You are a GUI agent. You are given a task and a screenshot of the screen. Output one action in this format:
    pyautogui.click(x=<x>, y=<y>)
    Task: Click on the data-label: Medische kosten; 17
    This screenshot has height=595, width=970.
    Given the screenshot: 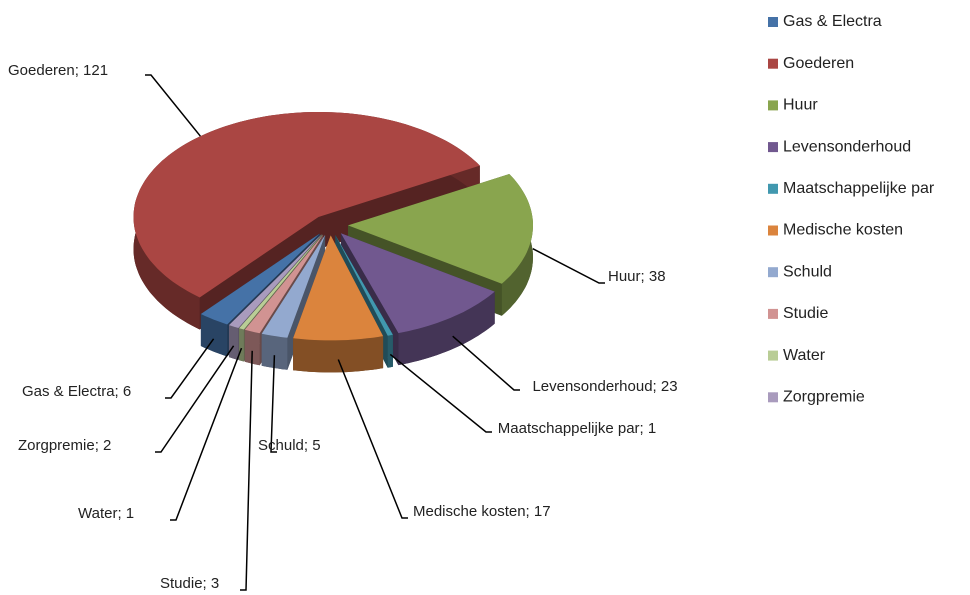 What is the action you would take?
    pyautogui.click(x=482, y=511)
    